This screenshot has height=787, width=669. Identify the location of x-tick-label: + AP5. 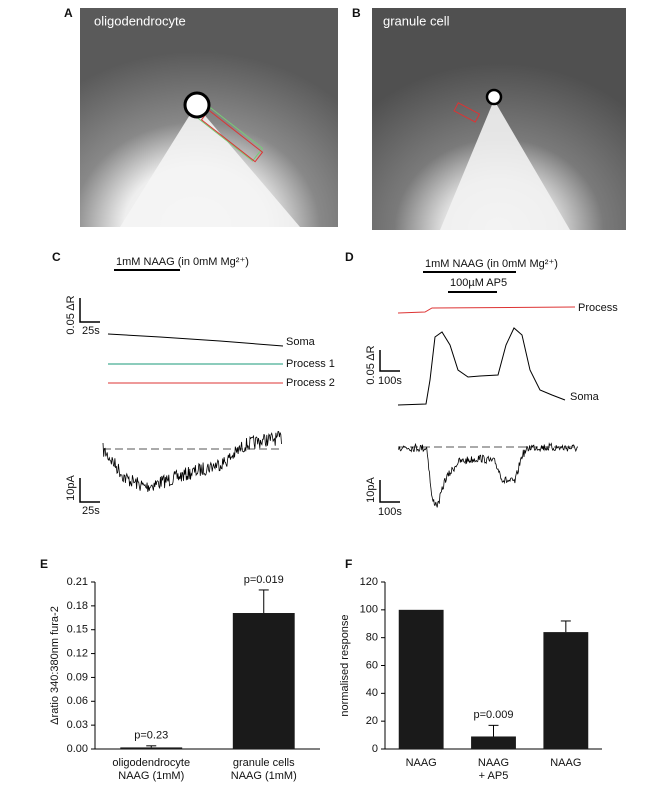
(494, 776).